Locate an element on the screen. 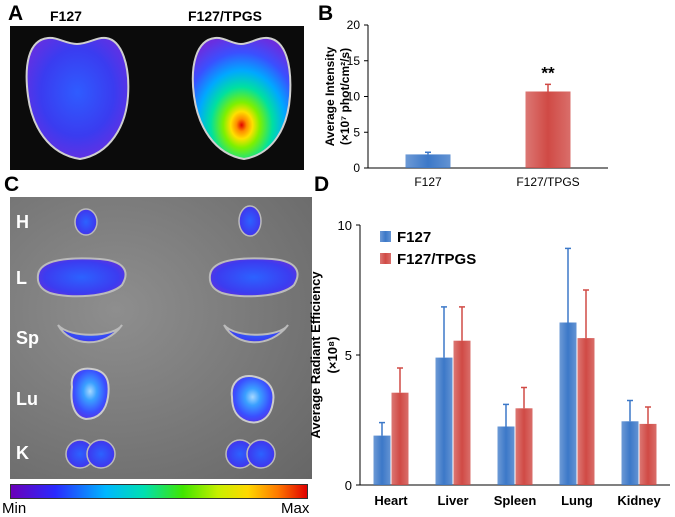  bar-f127-tpgs is located at coordinates (548, 129).